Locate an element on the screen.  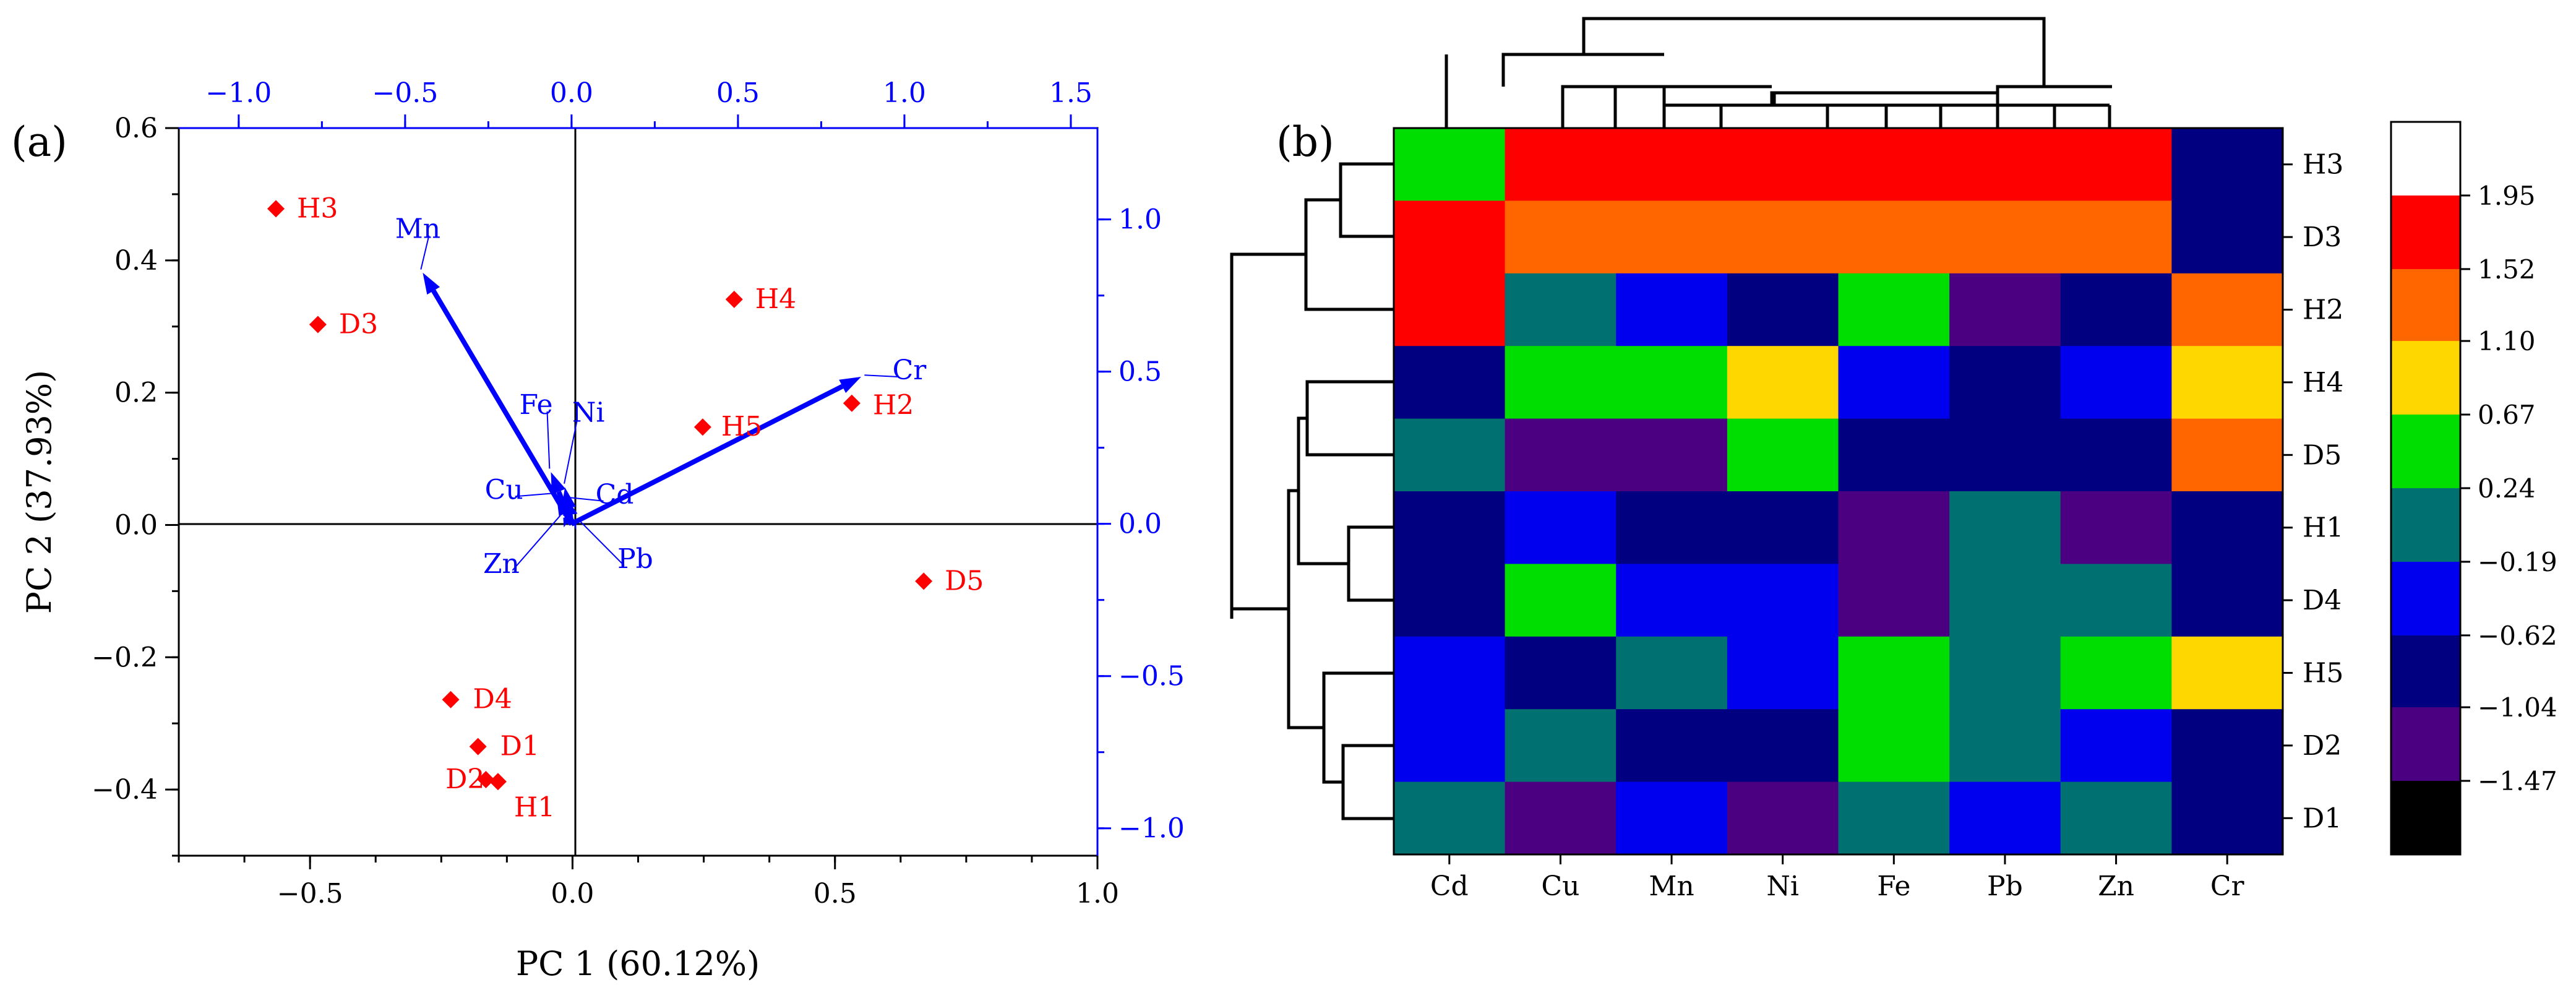
loading-leader-pb is located at coordinates (602, 543).